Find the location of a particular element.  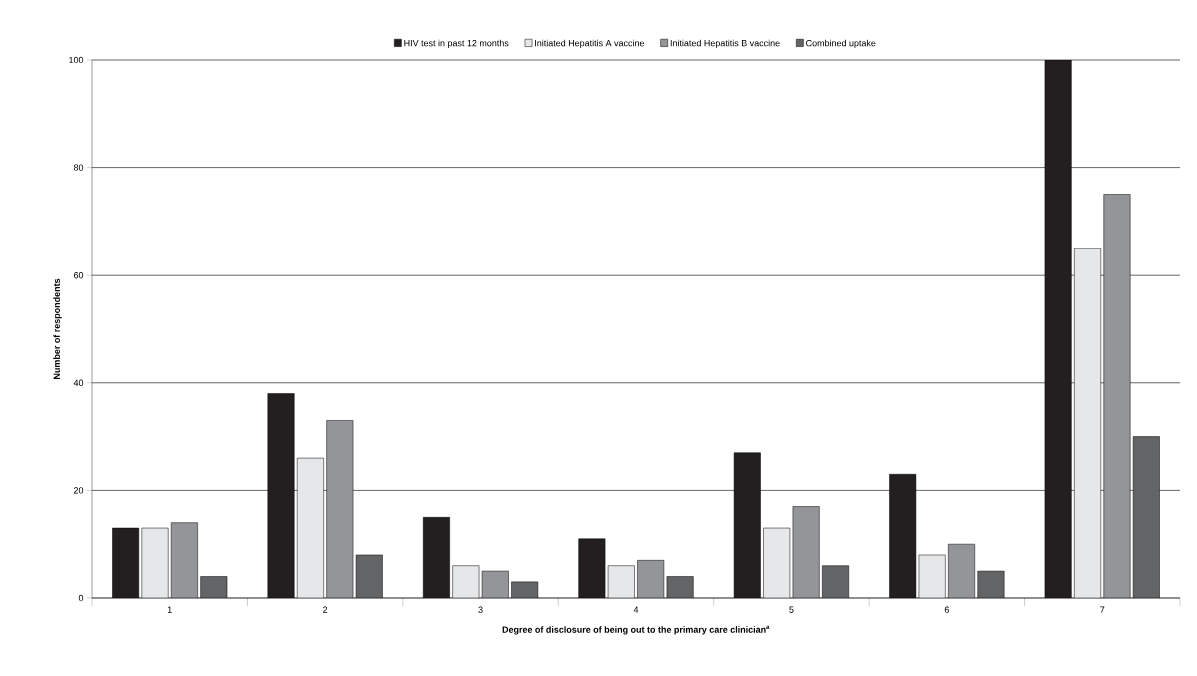

x-tick-label: 4 is located at coordinates (636, 609).